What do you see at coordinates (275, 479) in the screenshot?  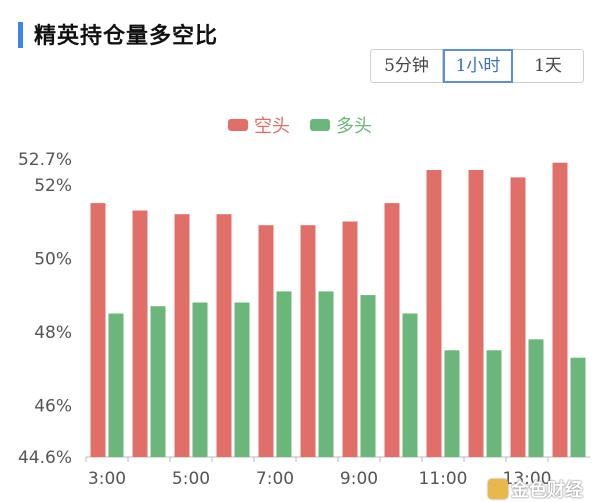 I see `x-tick-label: 7:00` at bounding box center [275, 479].